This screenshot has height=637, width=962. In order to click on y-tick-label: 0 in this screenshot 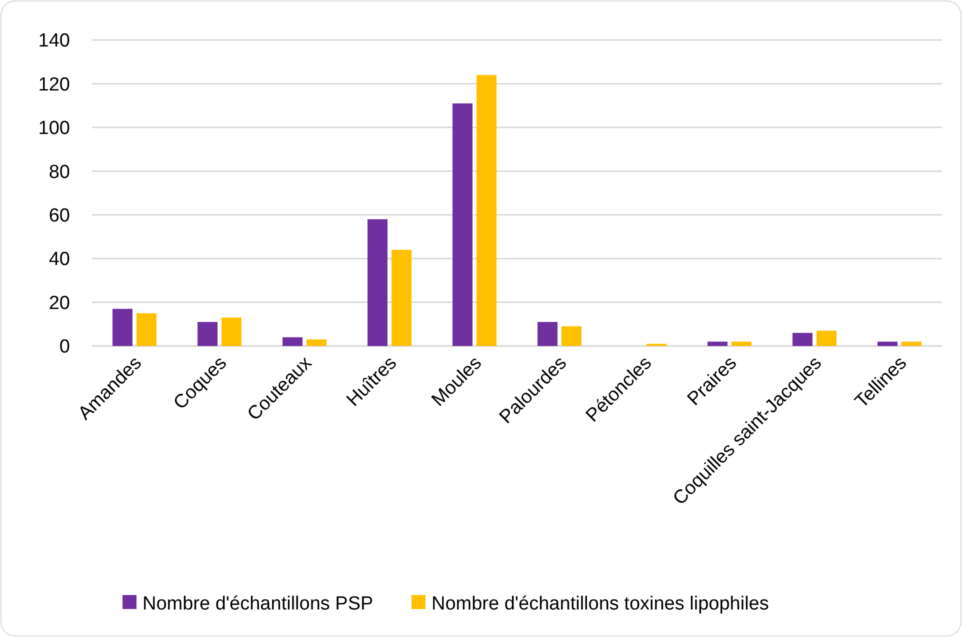, I will do `click(64, 347)`.